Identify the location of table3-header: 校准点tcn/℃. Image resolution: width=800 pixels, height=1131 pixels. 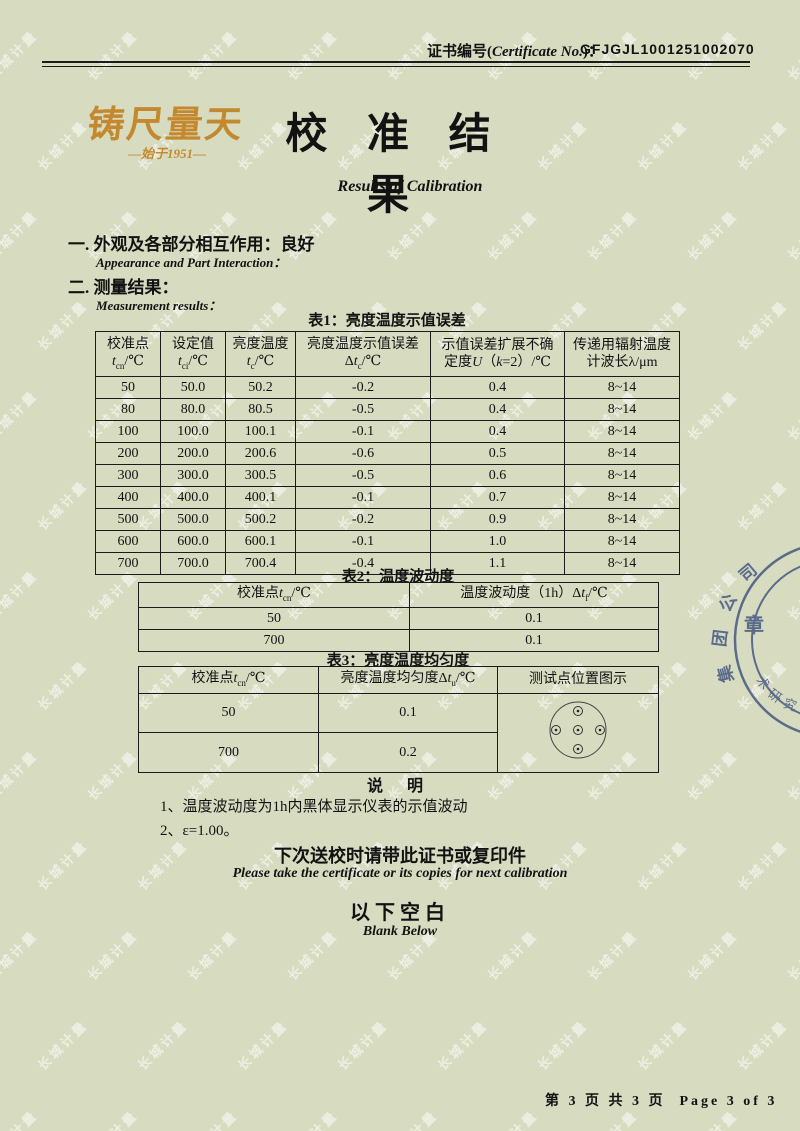
(228, 680).